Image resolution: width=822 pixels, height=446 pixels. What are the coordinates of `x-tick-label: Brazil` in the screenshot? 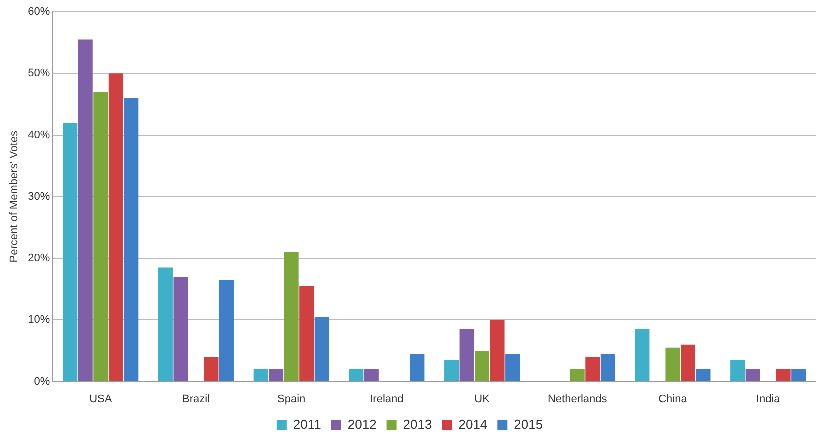 It's located at (196, 399).